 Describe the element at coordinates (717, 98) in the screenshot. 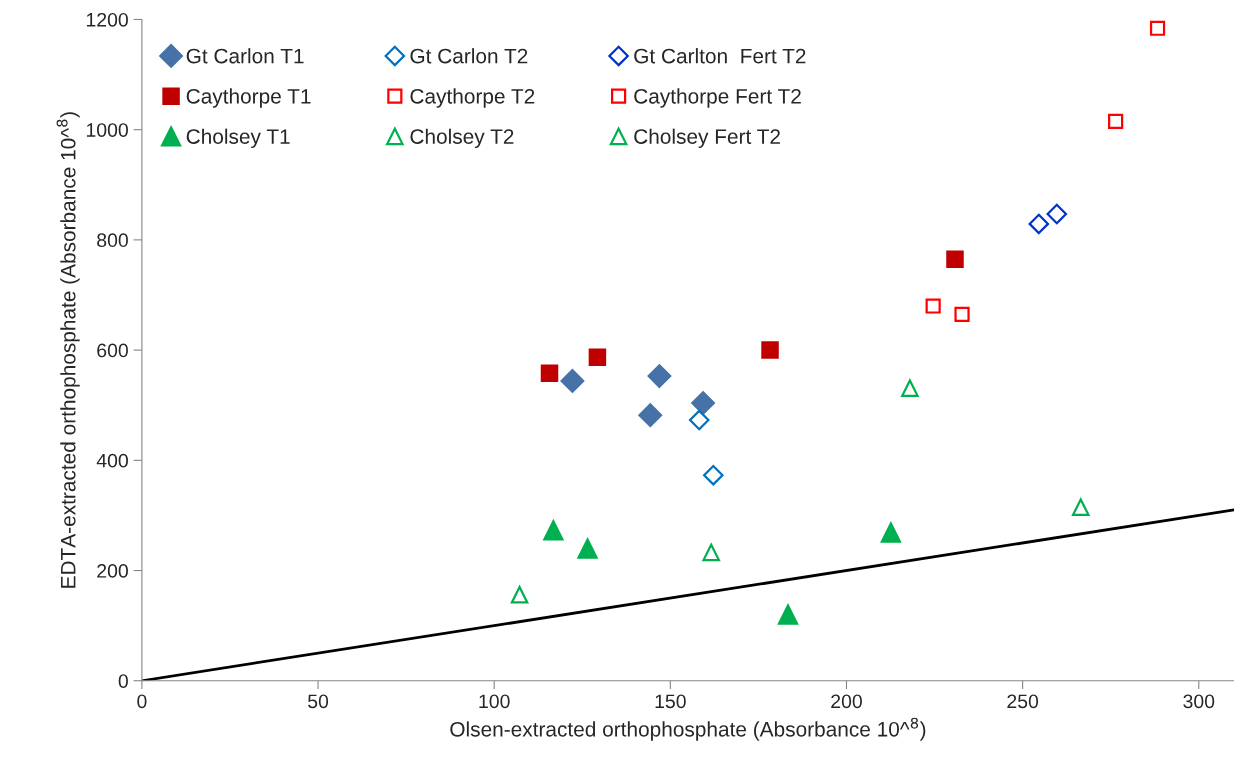

I see `legend-label: Caythorpe Fert T2` at that location.